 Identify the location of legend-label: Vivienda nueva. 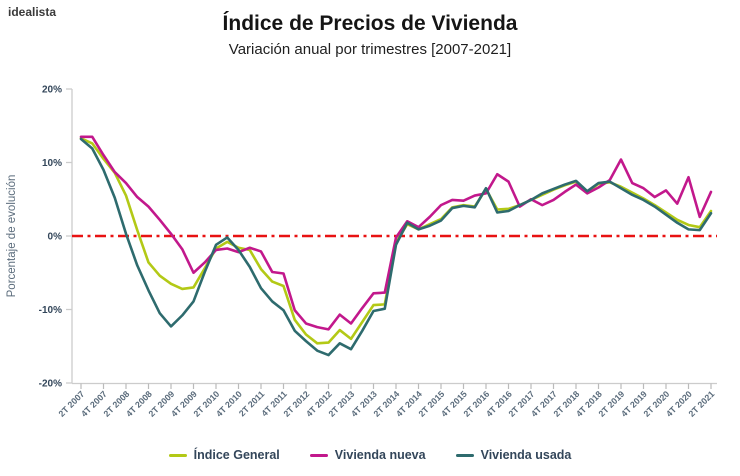
(380, 455).